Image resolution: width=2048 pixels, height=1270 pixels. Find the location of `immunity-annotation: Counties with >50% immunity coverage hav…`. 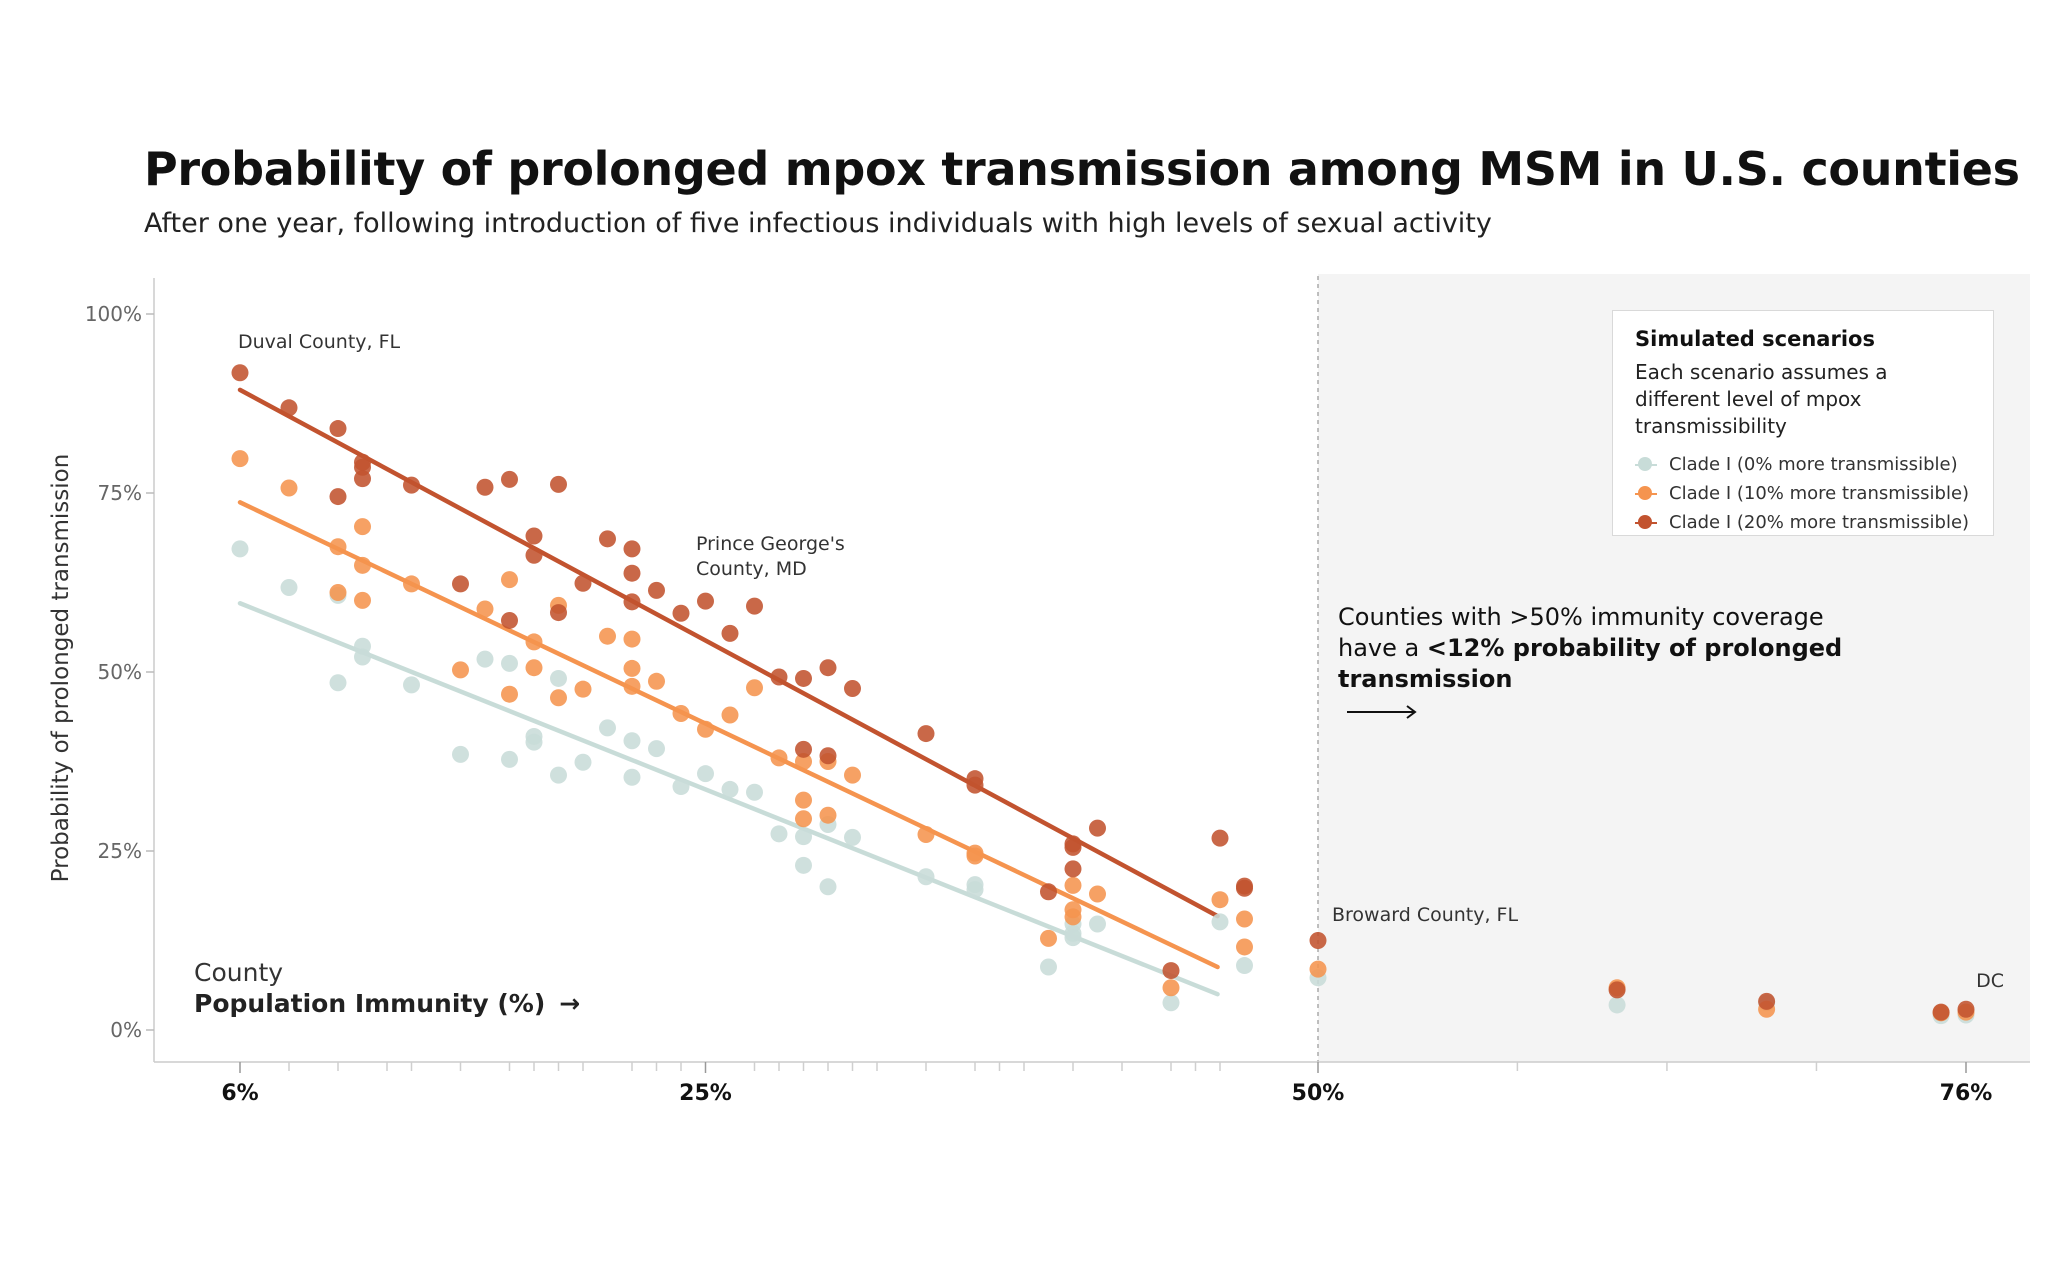

immunity-annotation: Counties with >50% immunity coverage hav… is located at coordinates (1598, 648).